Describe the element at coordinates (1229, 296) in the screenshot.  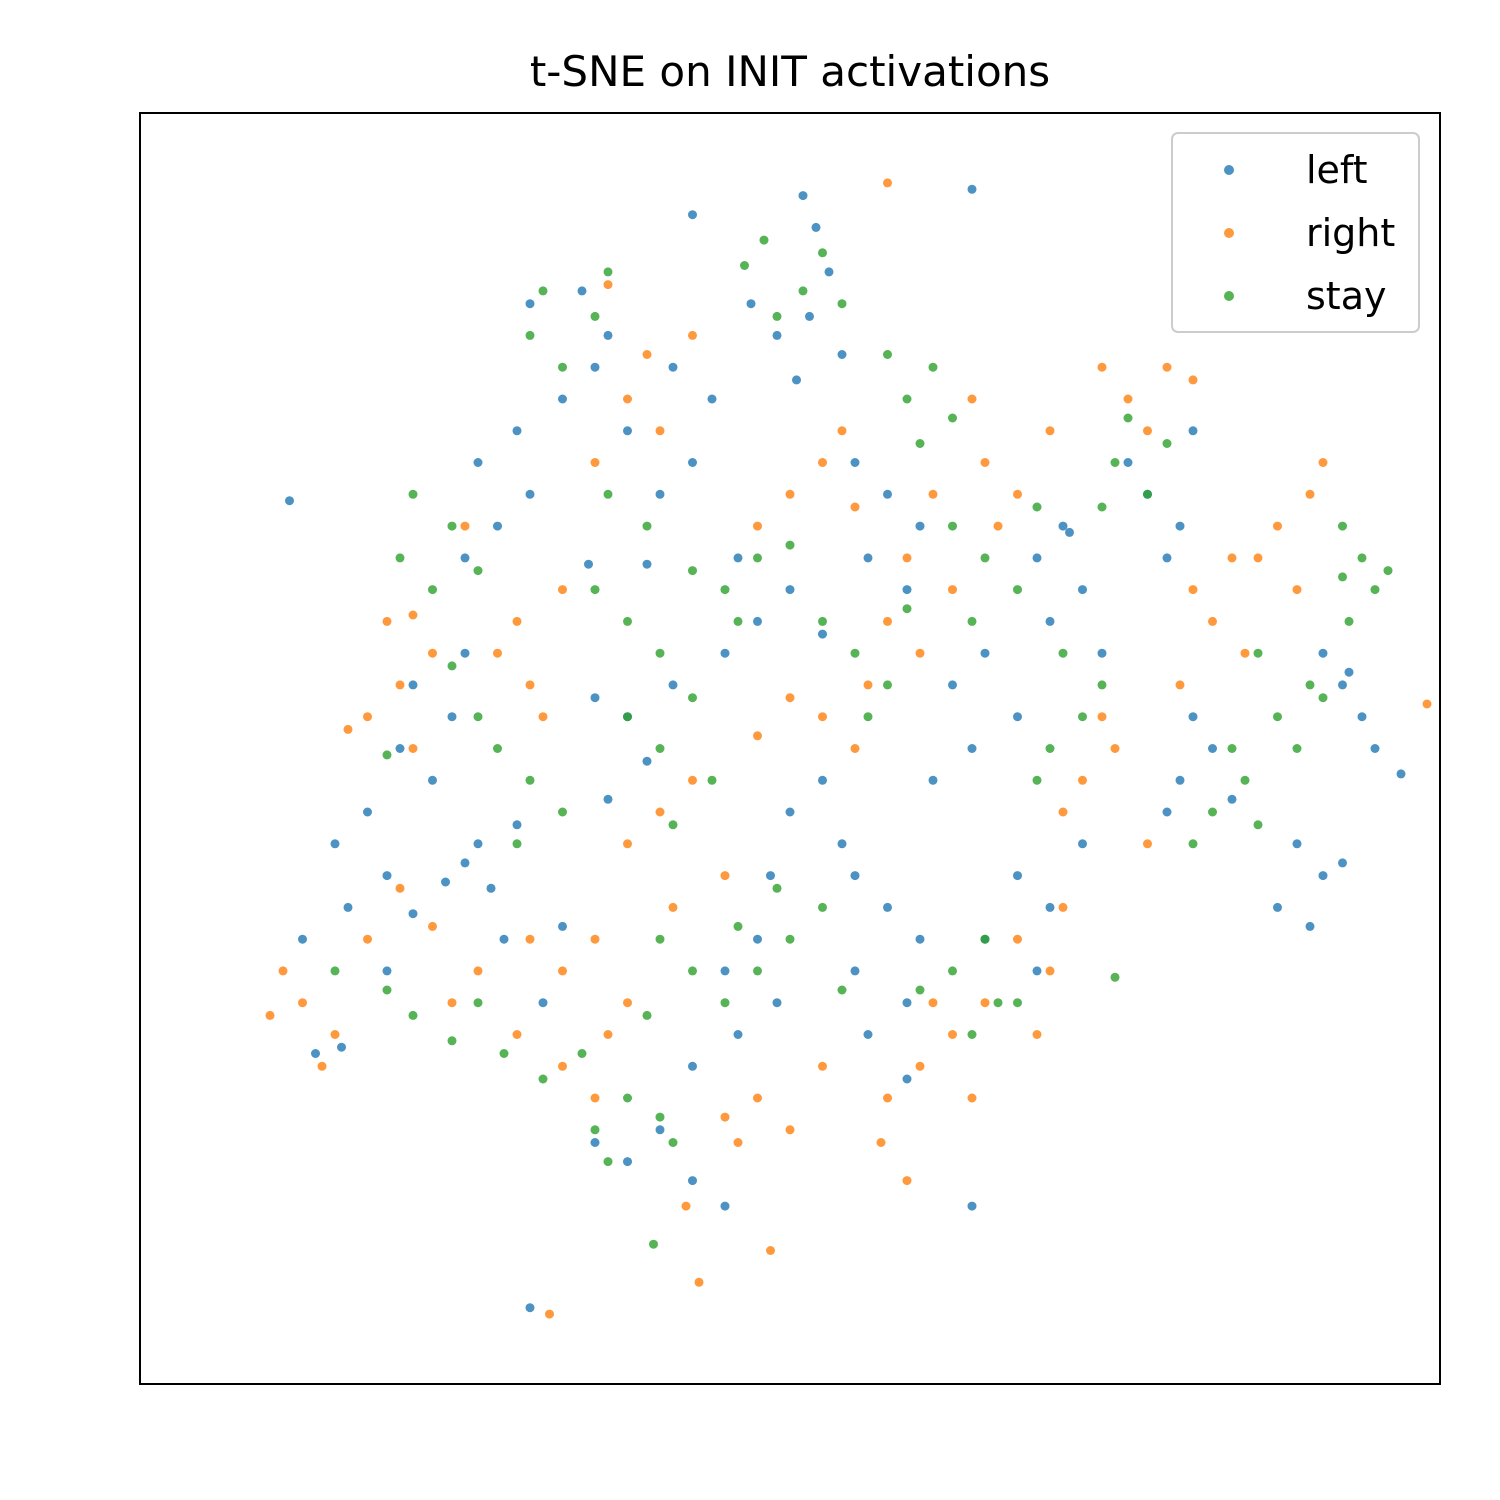
I see `legend-marker-stay` at that location.